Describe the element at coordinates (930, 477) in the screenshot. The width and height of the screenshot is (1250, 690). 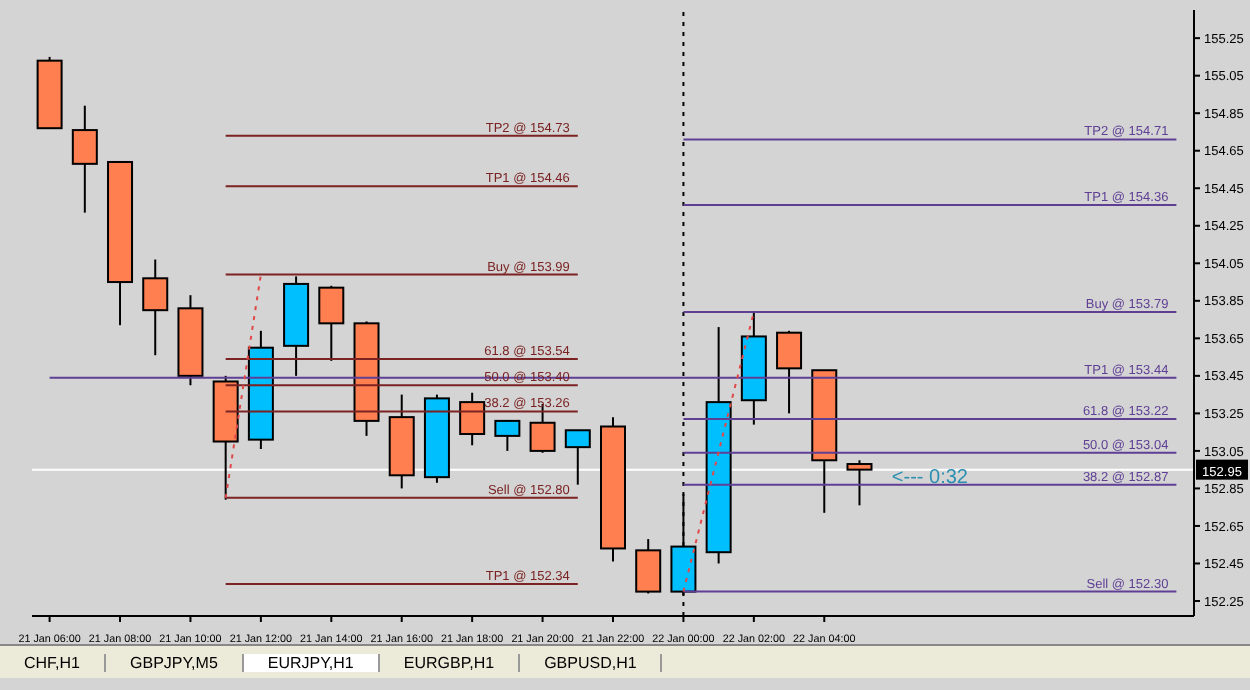
I see `annotation: <--- 0:32` at that location.